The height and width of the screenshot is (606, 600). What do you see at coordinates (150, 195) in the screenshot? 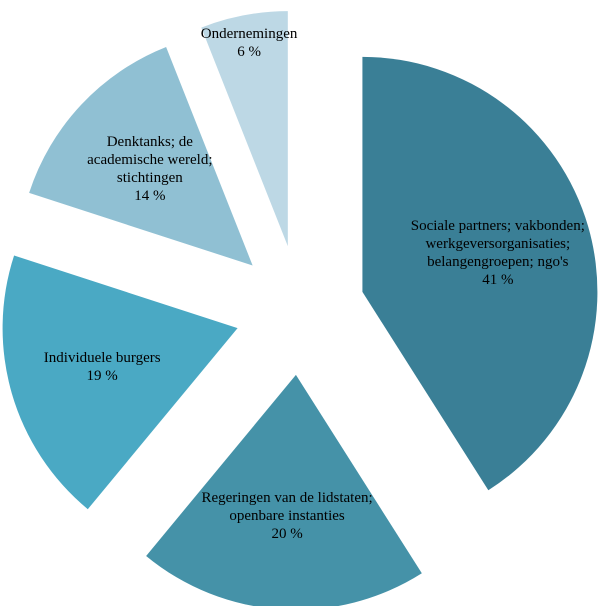
I see `value-label: 14 %` at bounding box center [150, 195].